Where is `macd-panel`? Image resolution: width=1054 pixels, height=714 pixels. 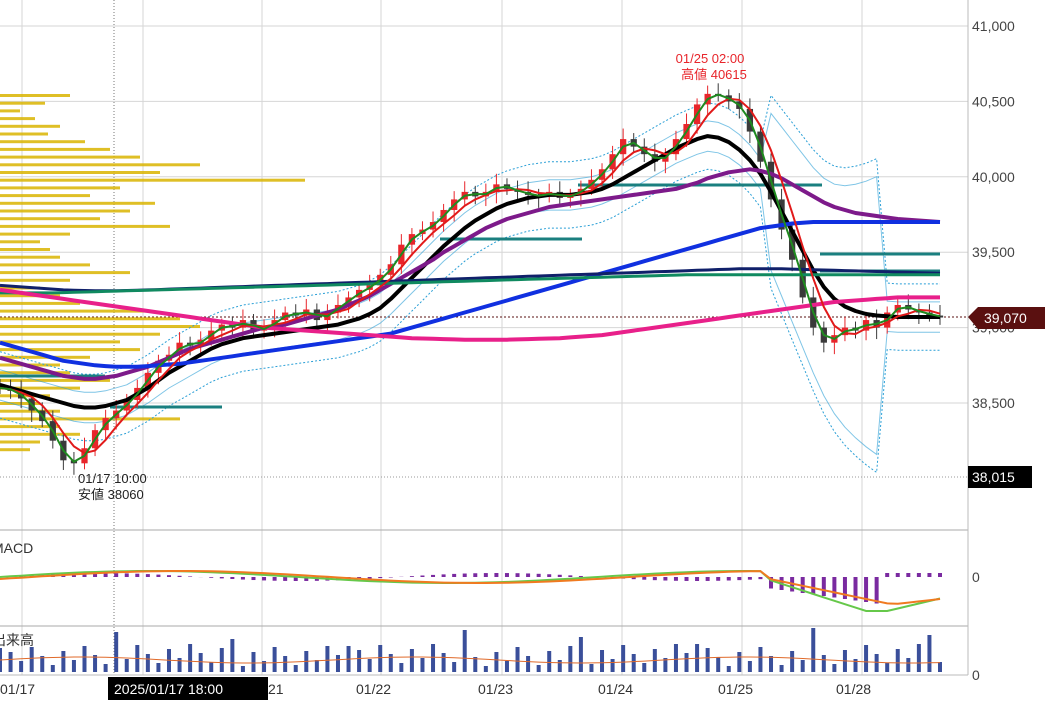 macd-panel is located at coordinates (471, 591).